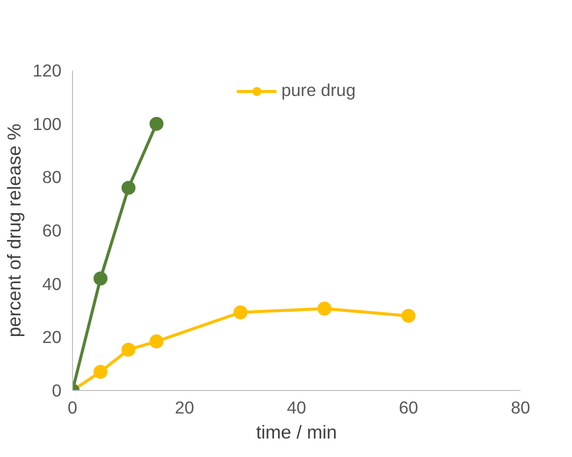 The width and height of the screenshot is (572, 457). I want to click on x-tick-label: 0, so click(73, 408).